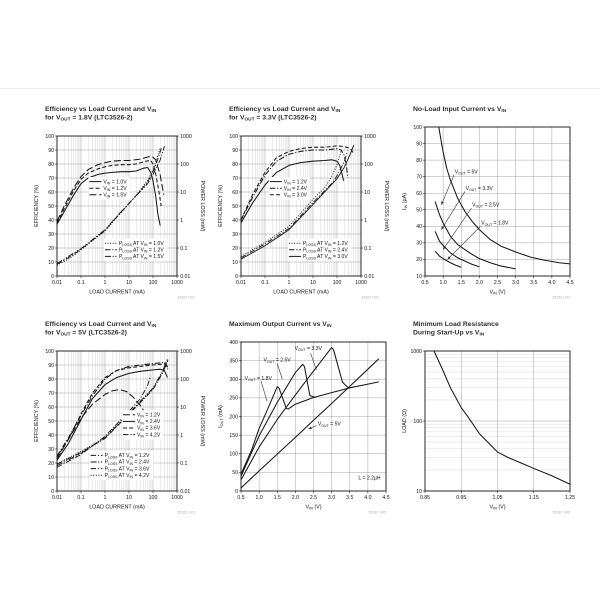  I want to click on svg-text: VIN = 3.6V, so click(149, 429).